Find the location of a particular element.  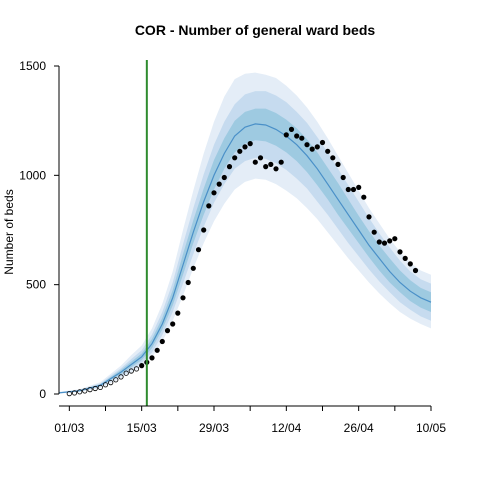

x-tick-label: 10/05 is located at coordinates (431, 428).